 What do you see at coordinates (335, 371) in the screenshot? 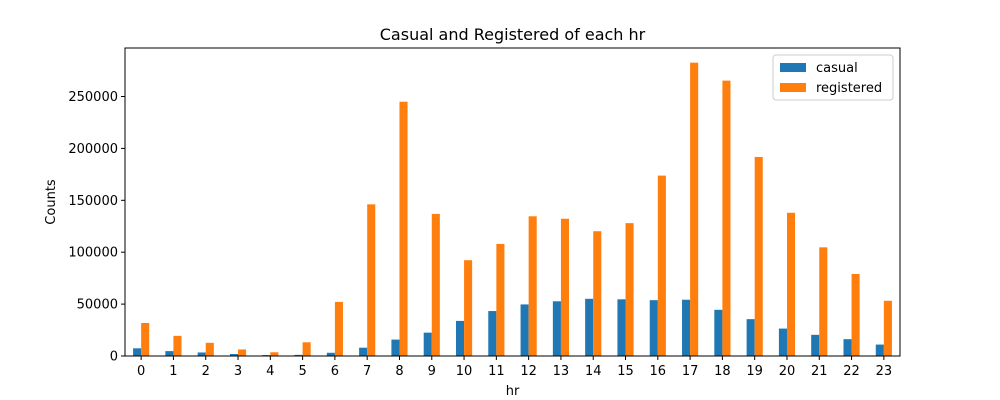
I see `x-tick-label: 6` at bounding box center [335, 371].